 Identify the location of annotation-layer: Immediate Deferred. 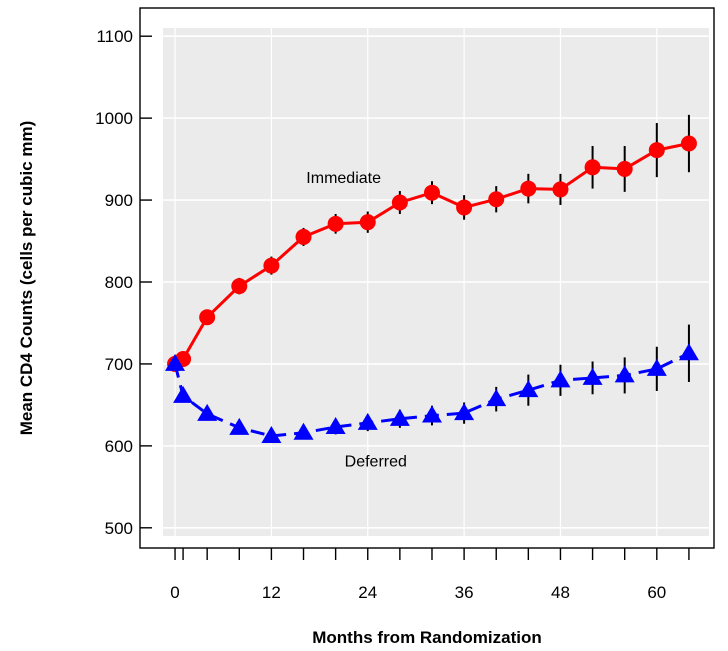
(356, 320).